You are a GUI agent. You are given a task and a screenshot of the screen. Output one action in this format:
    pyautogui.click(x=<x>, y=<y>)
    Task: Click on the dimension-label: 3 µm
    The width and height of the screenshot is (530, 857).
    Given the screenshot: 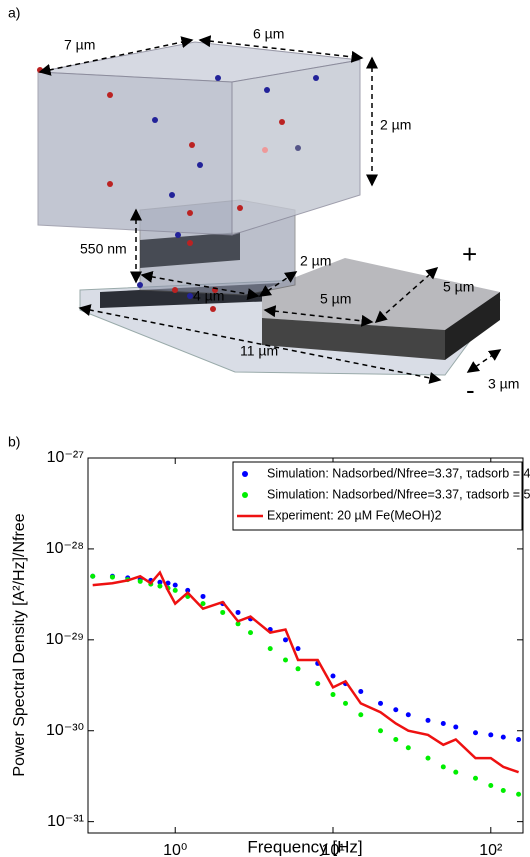 What is the action you would take?
    pyautogui.click(x=503, y=384)
    